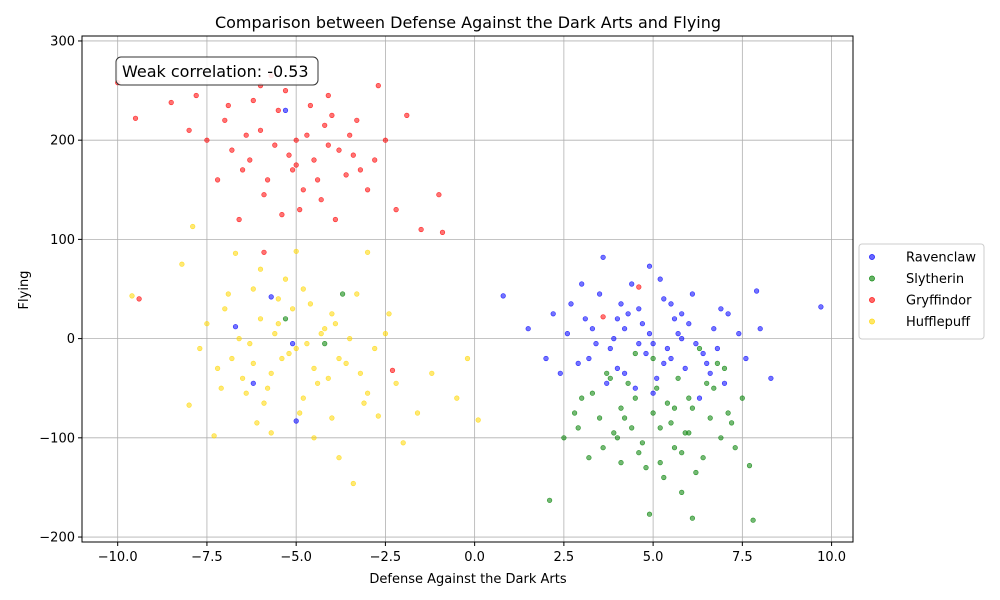  I want to click on y-tick-label: 0, so click(71, 339).